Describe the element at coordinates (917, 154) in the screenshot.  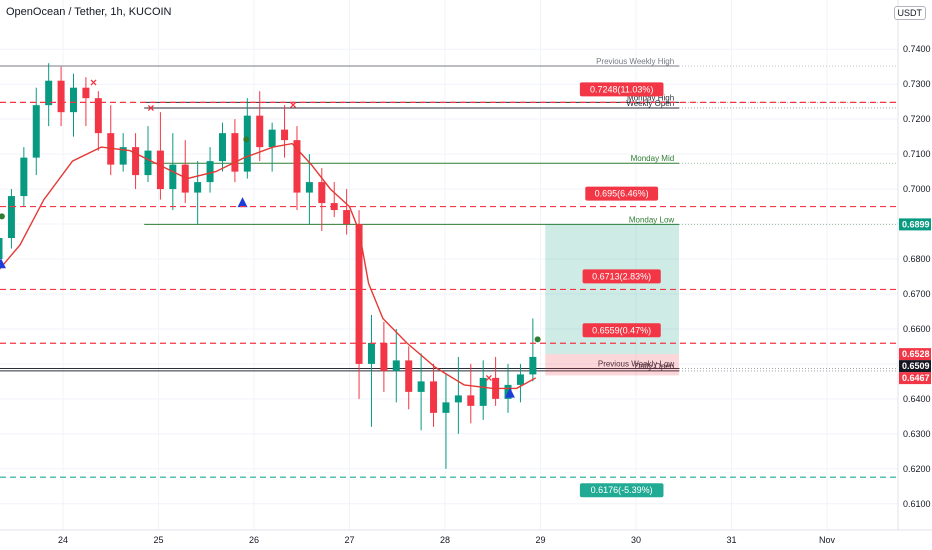
I see `y-tick-label: 0.7100` at that location.